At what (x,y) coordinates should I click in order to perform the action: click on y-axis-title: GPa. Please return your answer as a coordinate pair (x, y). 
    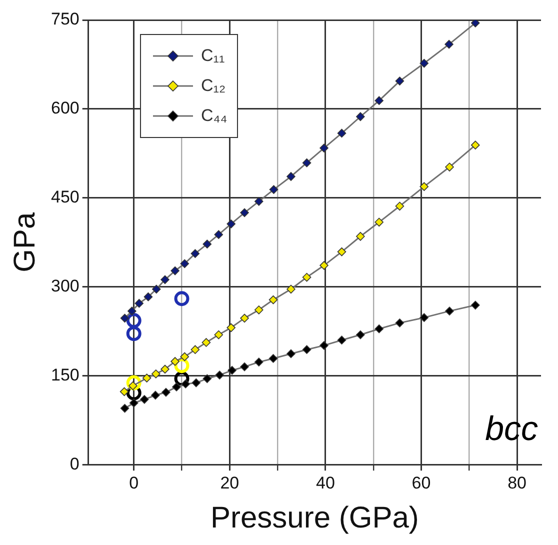
    Looking at the image, I should click on (25, 242).